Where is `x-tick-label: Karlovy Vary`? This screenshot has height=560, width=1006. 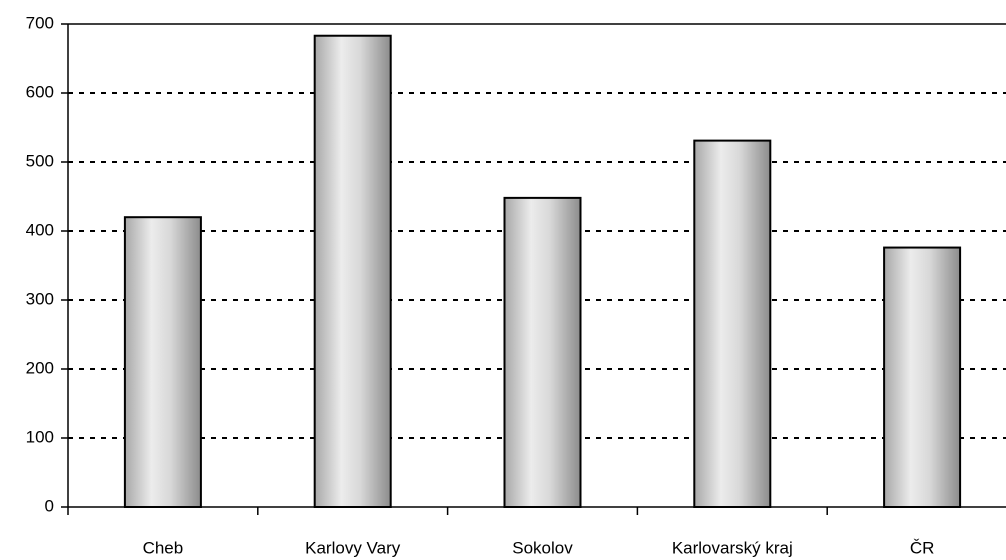
x-tick-label: Karlovy Vary is located at coordinates (353, 547).